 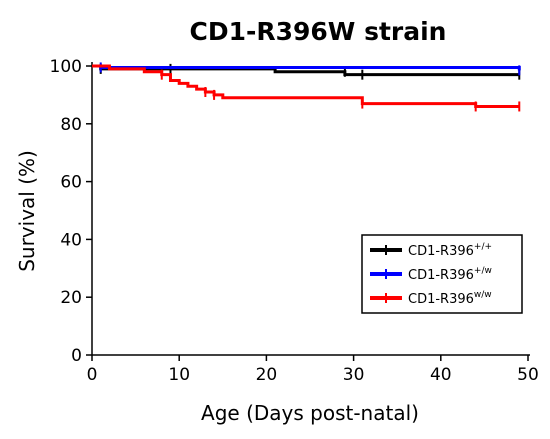 I want to click on y-axis: 0 20 40 60 80 100, so click(x=71, y=211).